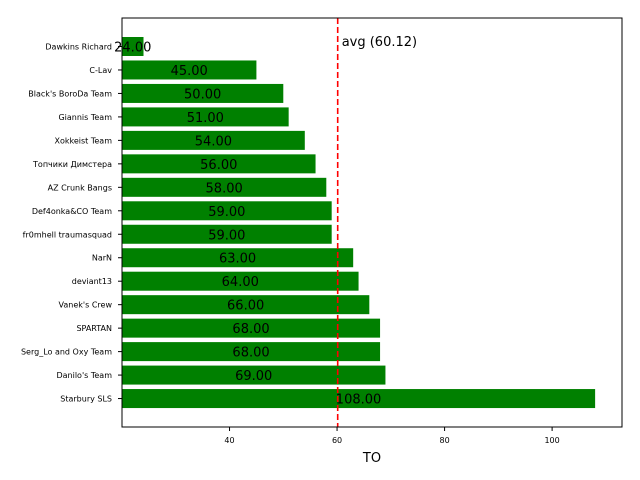  I want to click on y-tick-label: SPARTAN, so click(94, 328).